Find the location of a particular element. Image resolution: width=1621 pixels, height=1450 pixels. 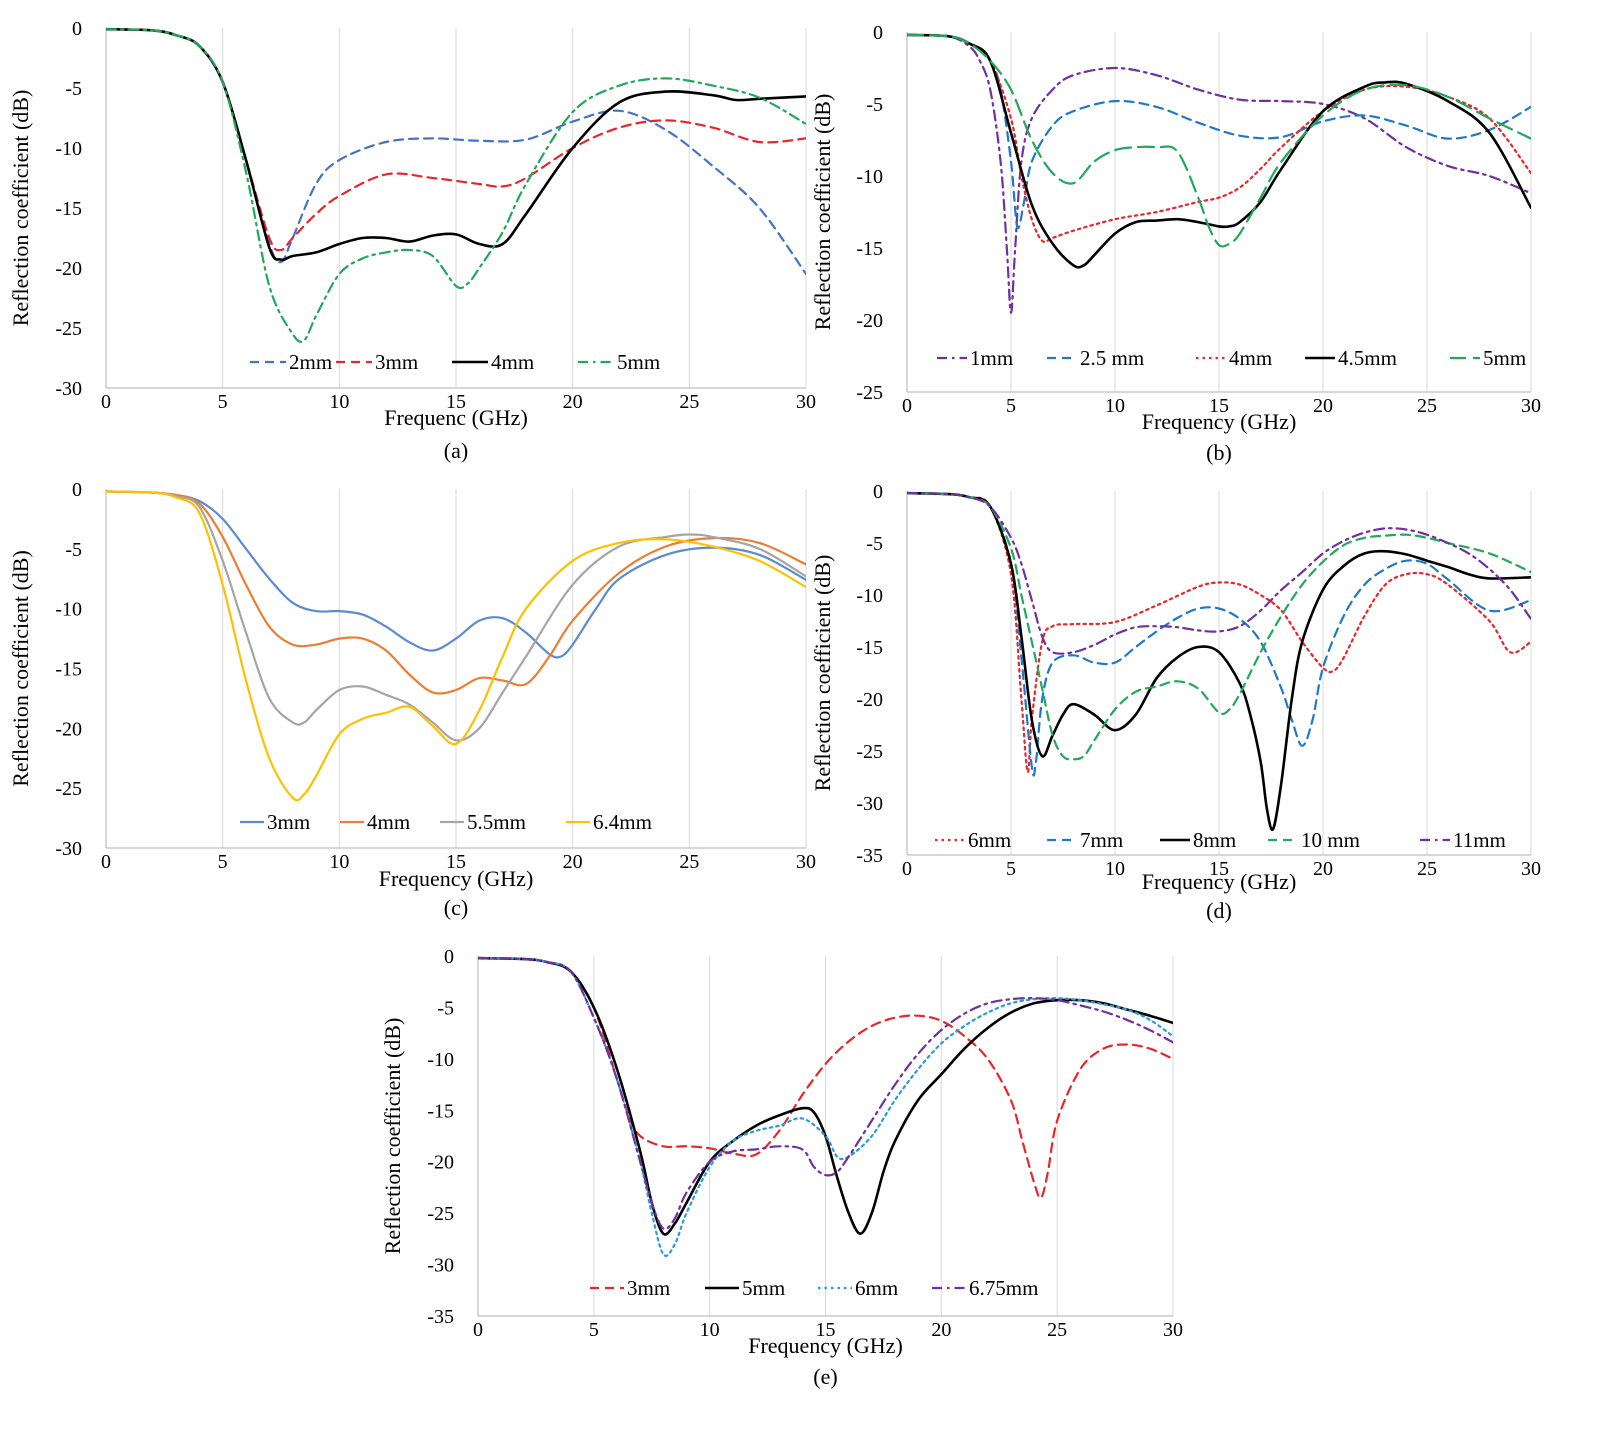

series-line-4.5mm is located at coordinates (1219, 151).